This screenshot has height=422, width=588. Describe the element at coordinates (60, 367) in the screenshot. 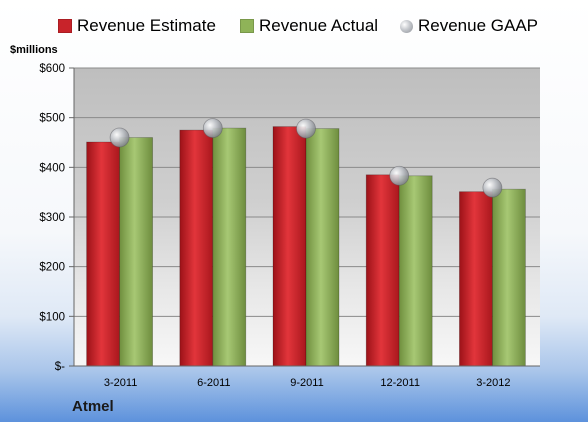

I see `y-tick-label: $-` at that location.